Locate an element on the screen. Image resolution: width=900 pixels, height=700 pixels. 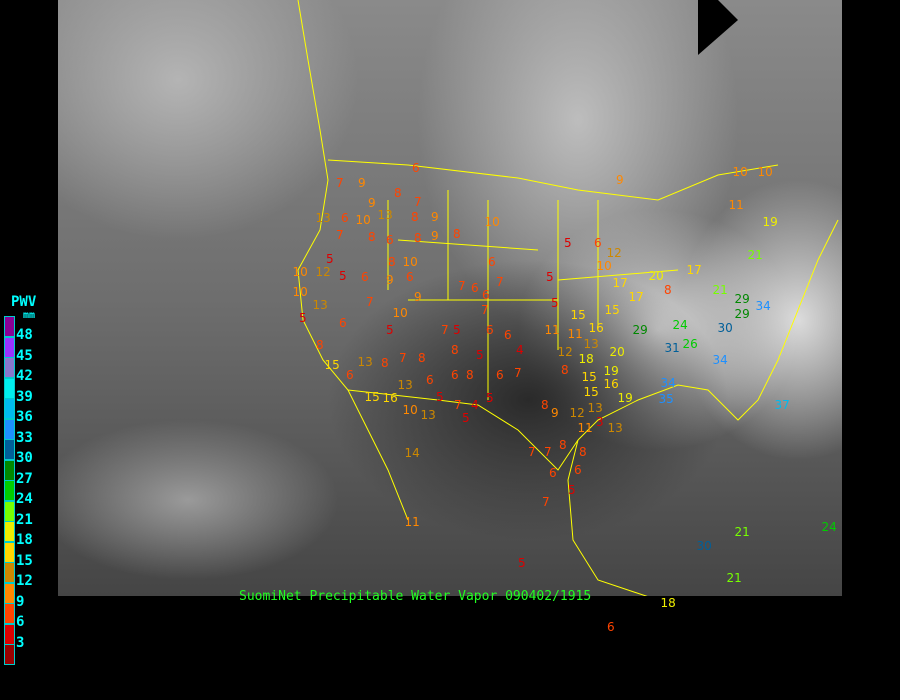
station-pwv-value: 37 is located at coordinates (782, 404).